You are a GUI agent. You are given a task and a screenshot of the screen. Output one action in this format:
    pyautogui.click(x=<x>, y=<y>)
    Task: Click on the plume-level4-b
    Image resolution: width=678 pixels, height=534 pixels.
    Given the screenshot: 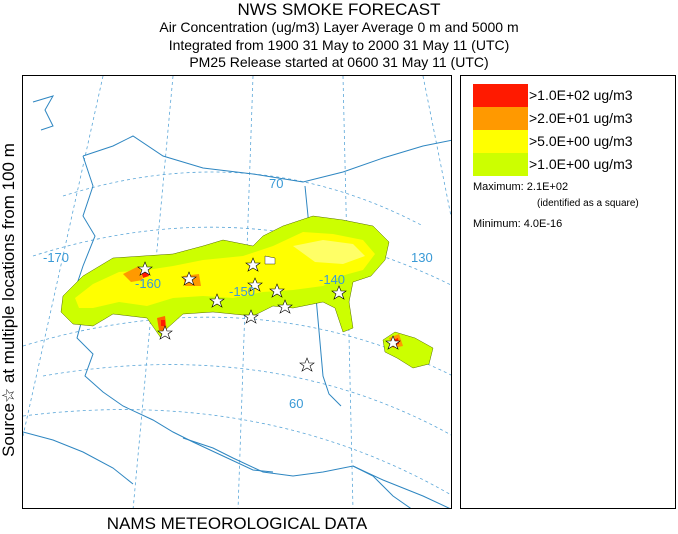 What is the action you would take?
    pyautogui.click(x=163, y=323)
    